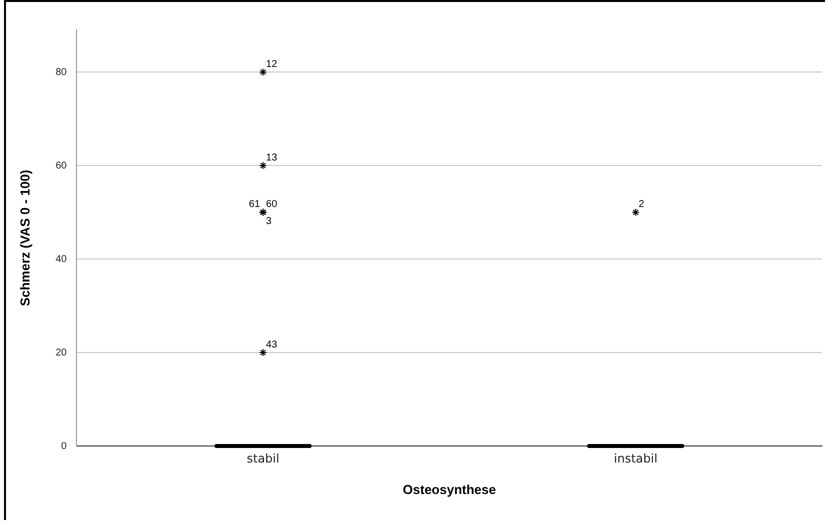 Image resolution: width=827 pixels, height=522 pixels. What do you see at coordinates (24, 238) in the screenshot?
I see `y-axis-title: Schmerz (VAS 0 - 100)` at bounding box center [24, 238].